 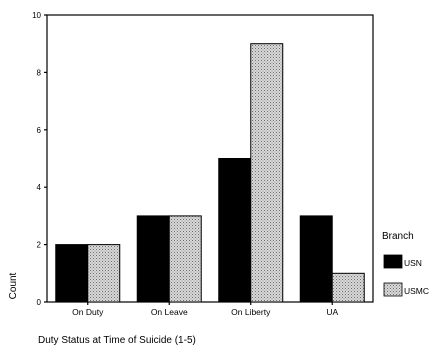 I want to click on legend-label-usmc: USMC, so click(x=416, y=291).